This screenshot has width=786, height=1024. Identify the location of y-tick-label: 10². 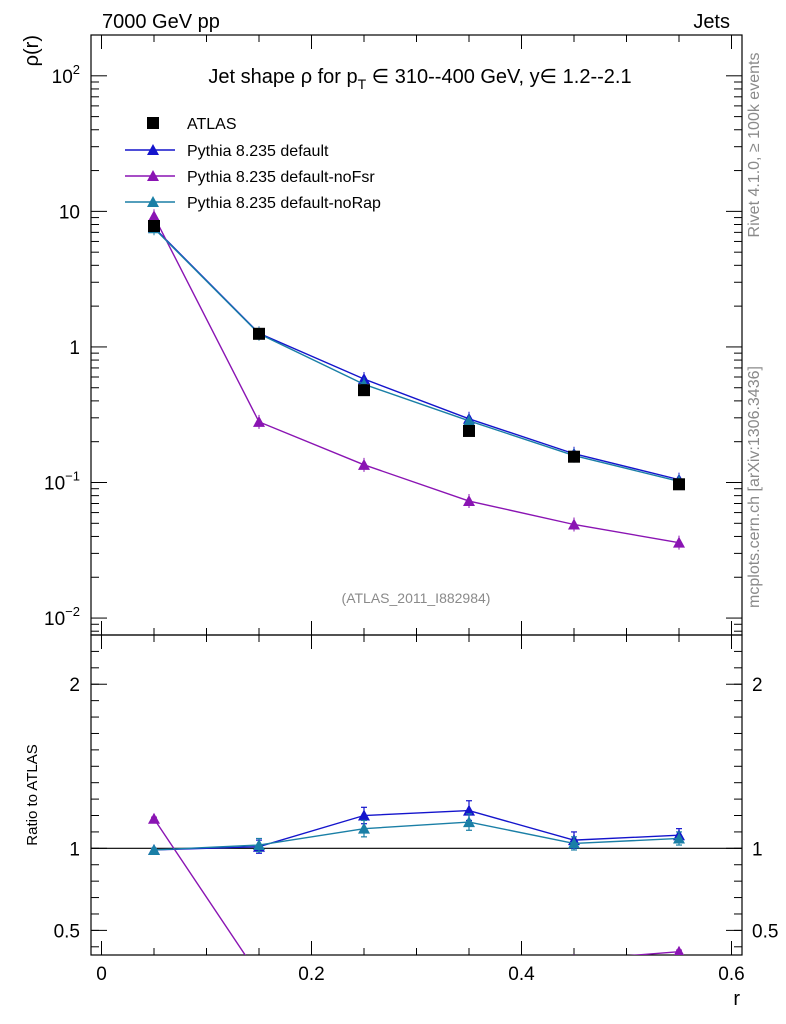
(66, 75).